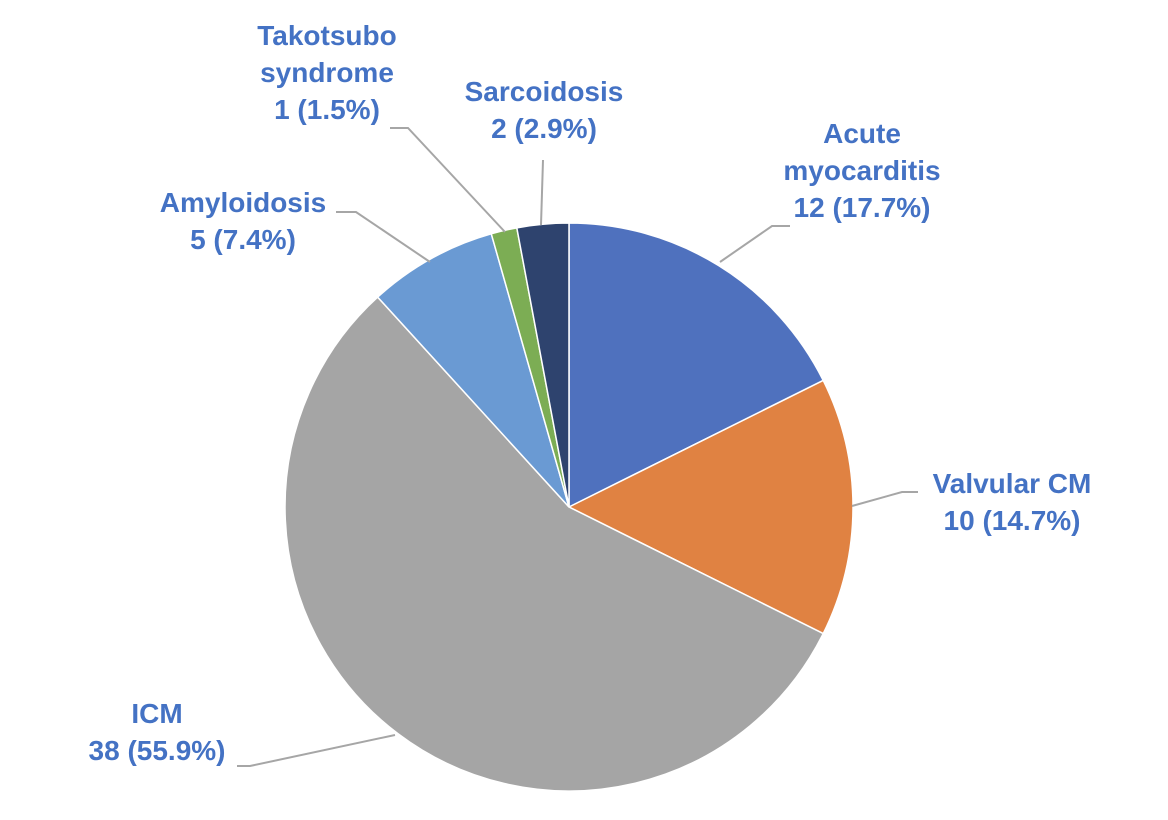  What do you see at coordinates (710, 507) in the screenshot?
I see `pie-slice-valvular-cm` at bounding box center [710, 507].